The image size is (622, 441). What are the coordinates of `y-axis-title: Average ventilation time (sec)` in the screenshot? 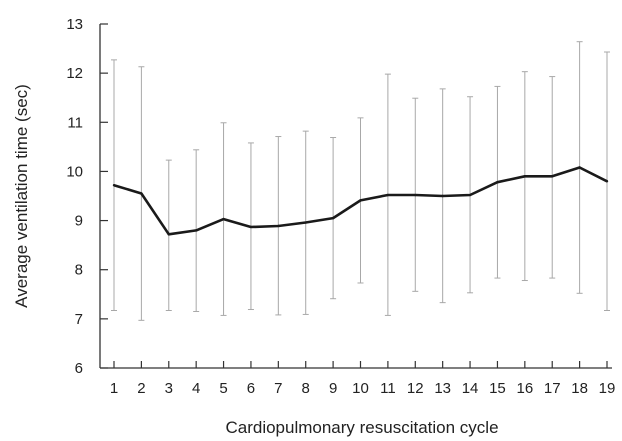 It's located at (21, 196).